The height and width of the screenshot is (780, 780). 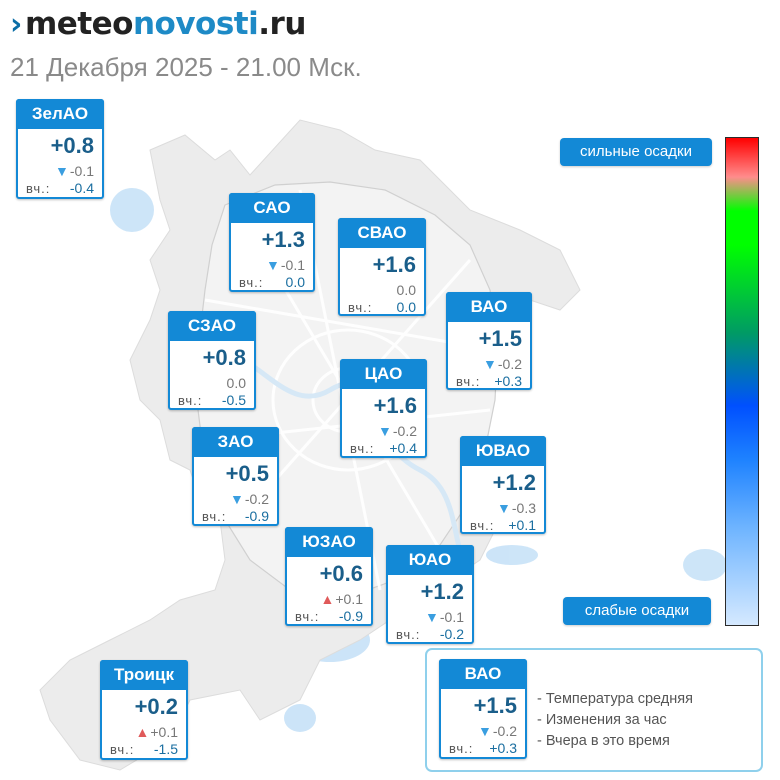 What do you see at coordinates (235, 442) in the screenshot?
I see `district-name: ЗАО` at bounding box center [235, 442].